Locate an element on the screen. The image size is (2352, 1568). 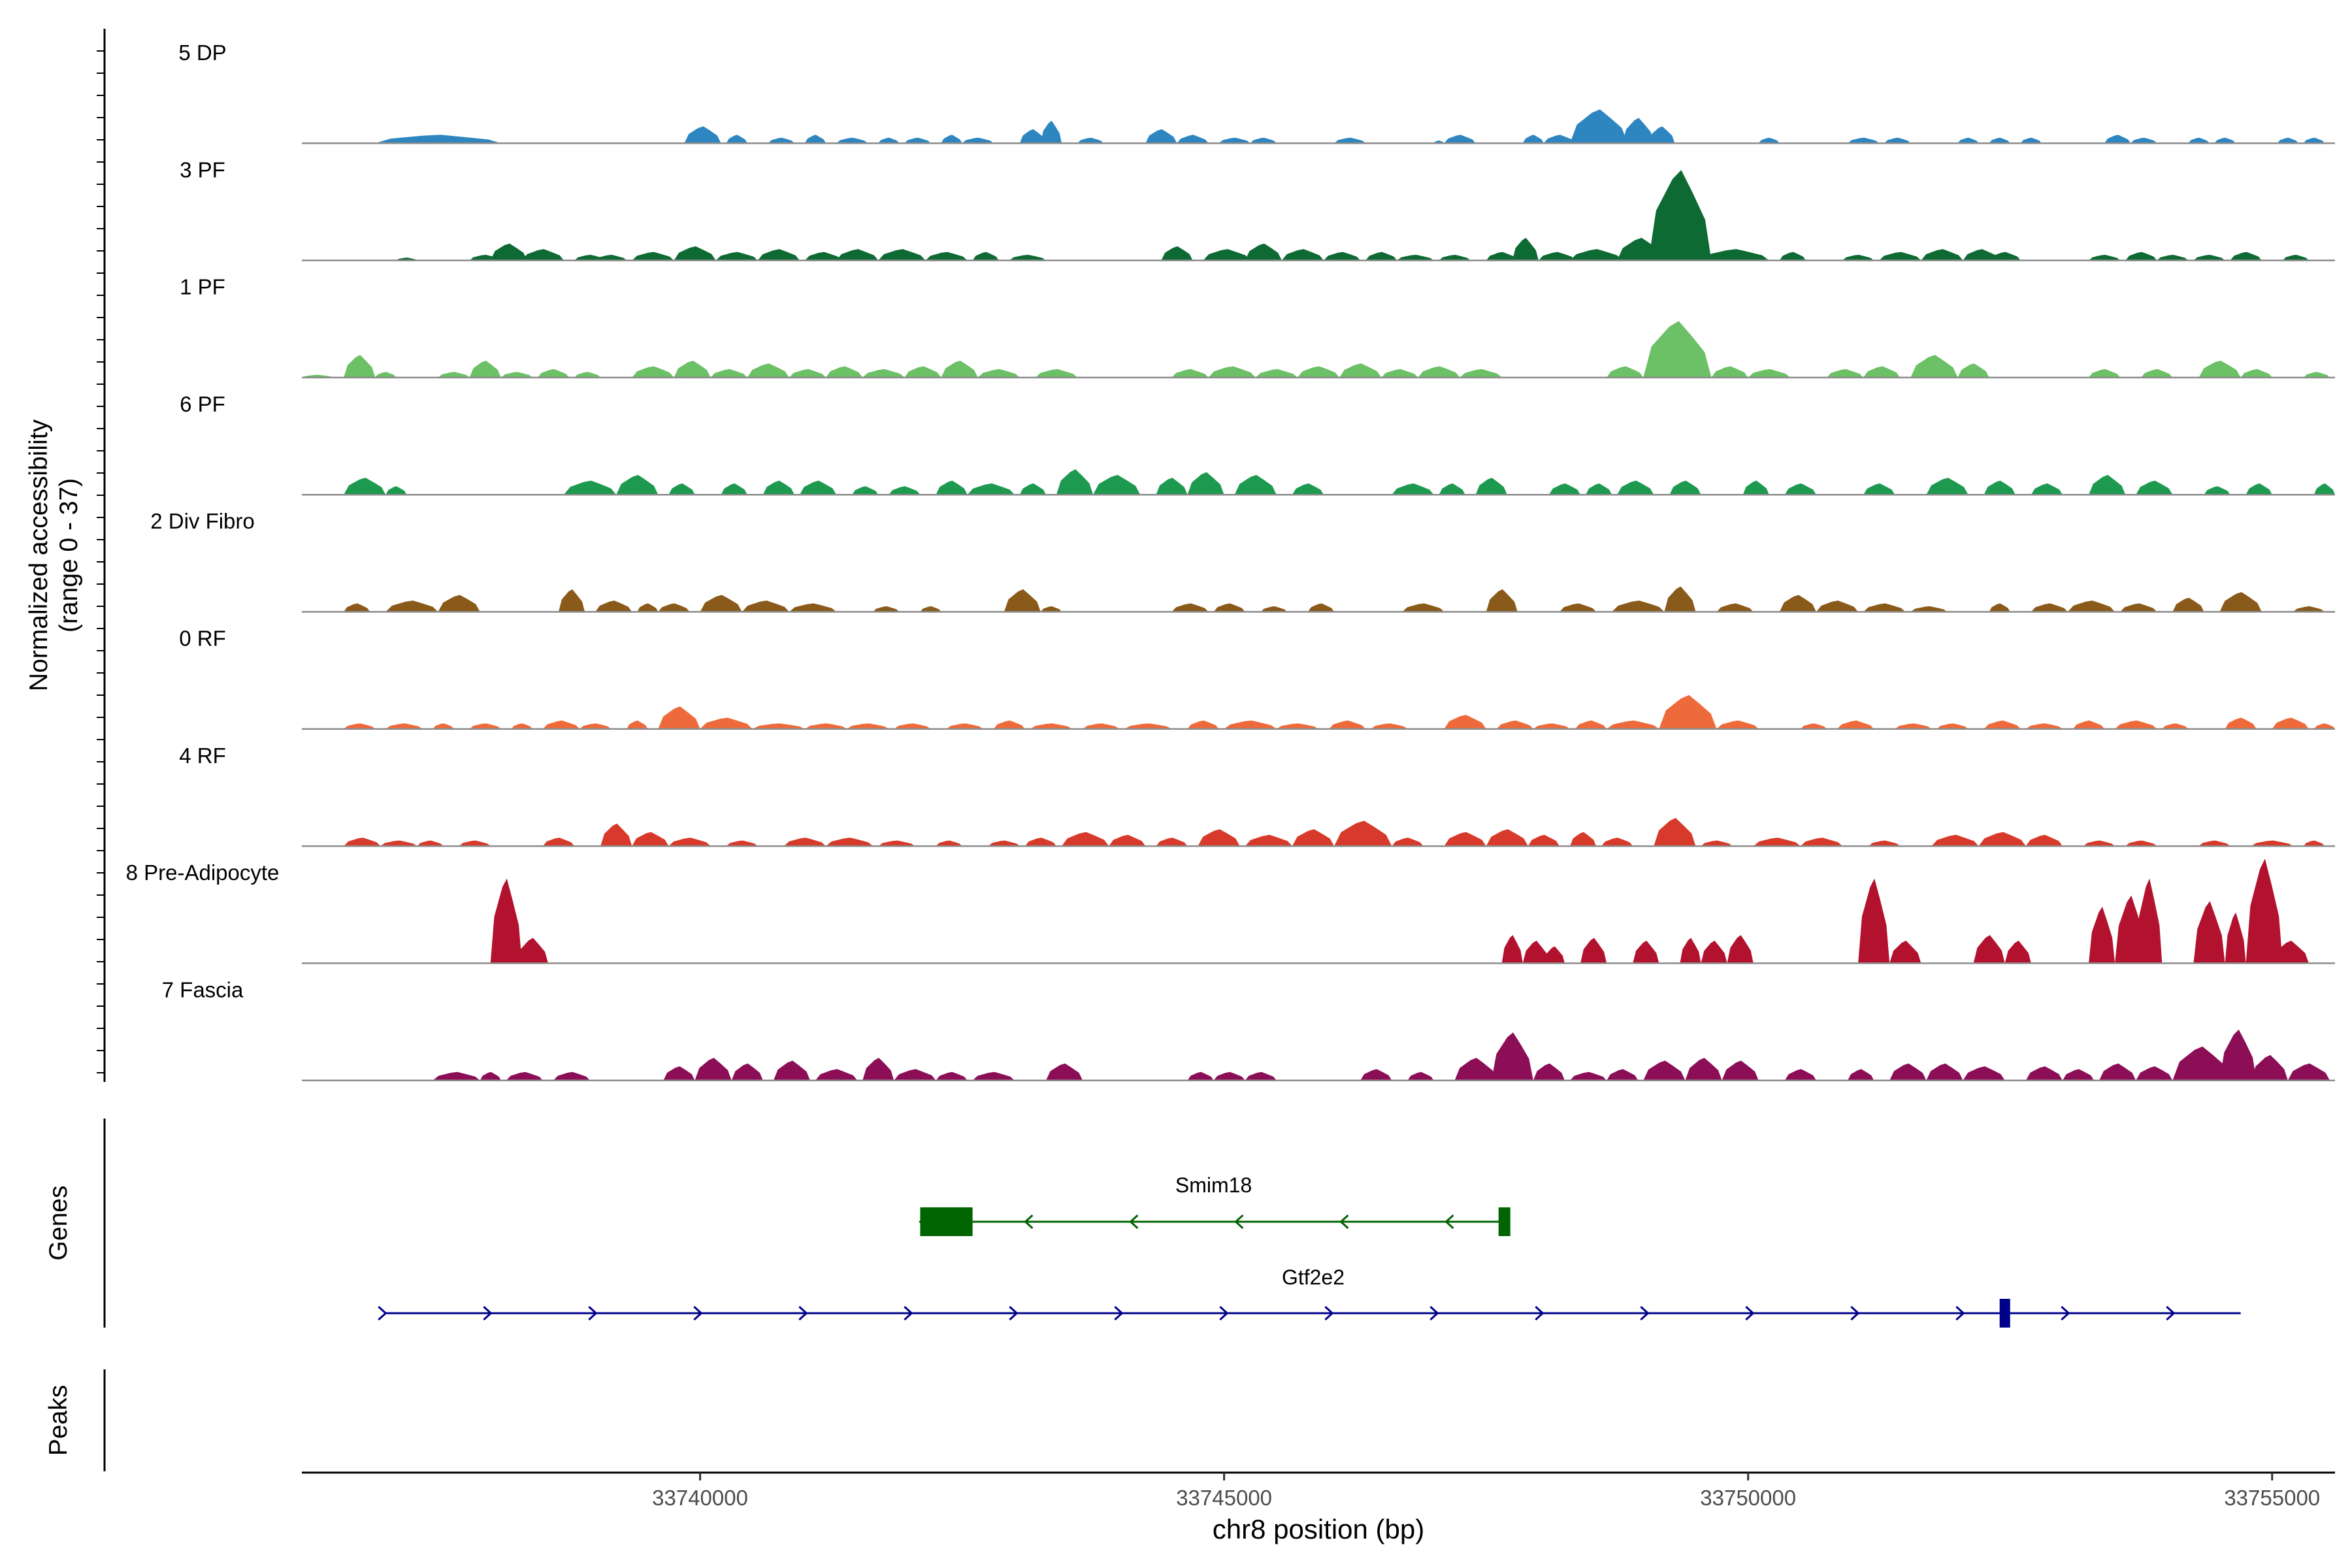
track-label: 3 PF is located at coordinates (202, 169).